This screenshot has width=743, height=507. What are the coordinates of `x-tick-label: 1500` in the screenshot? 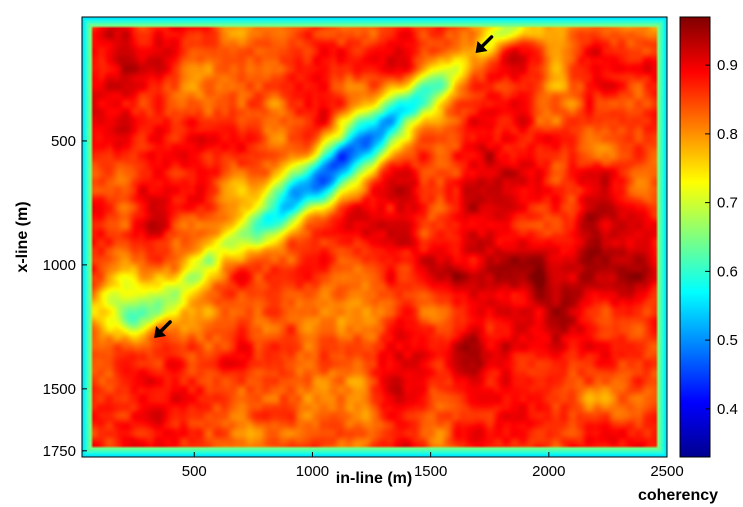 It's located at (430, 471).